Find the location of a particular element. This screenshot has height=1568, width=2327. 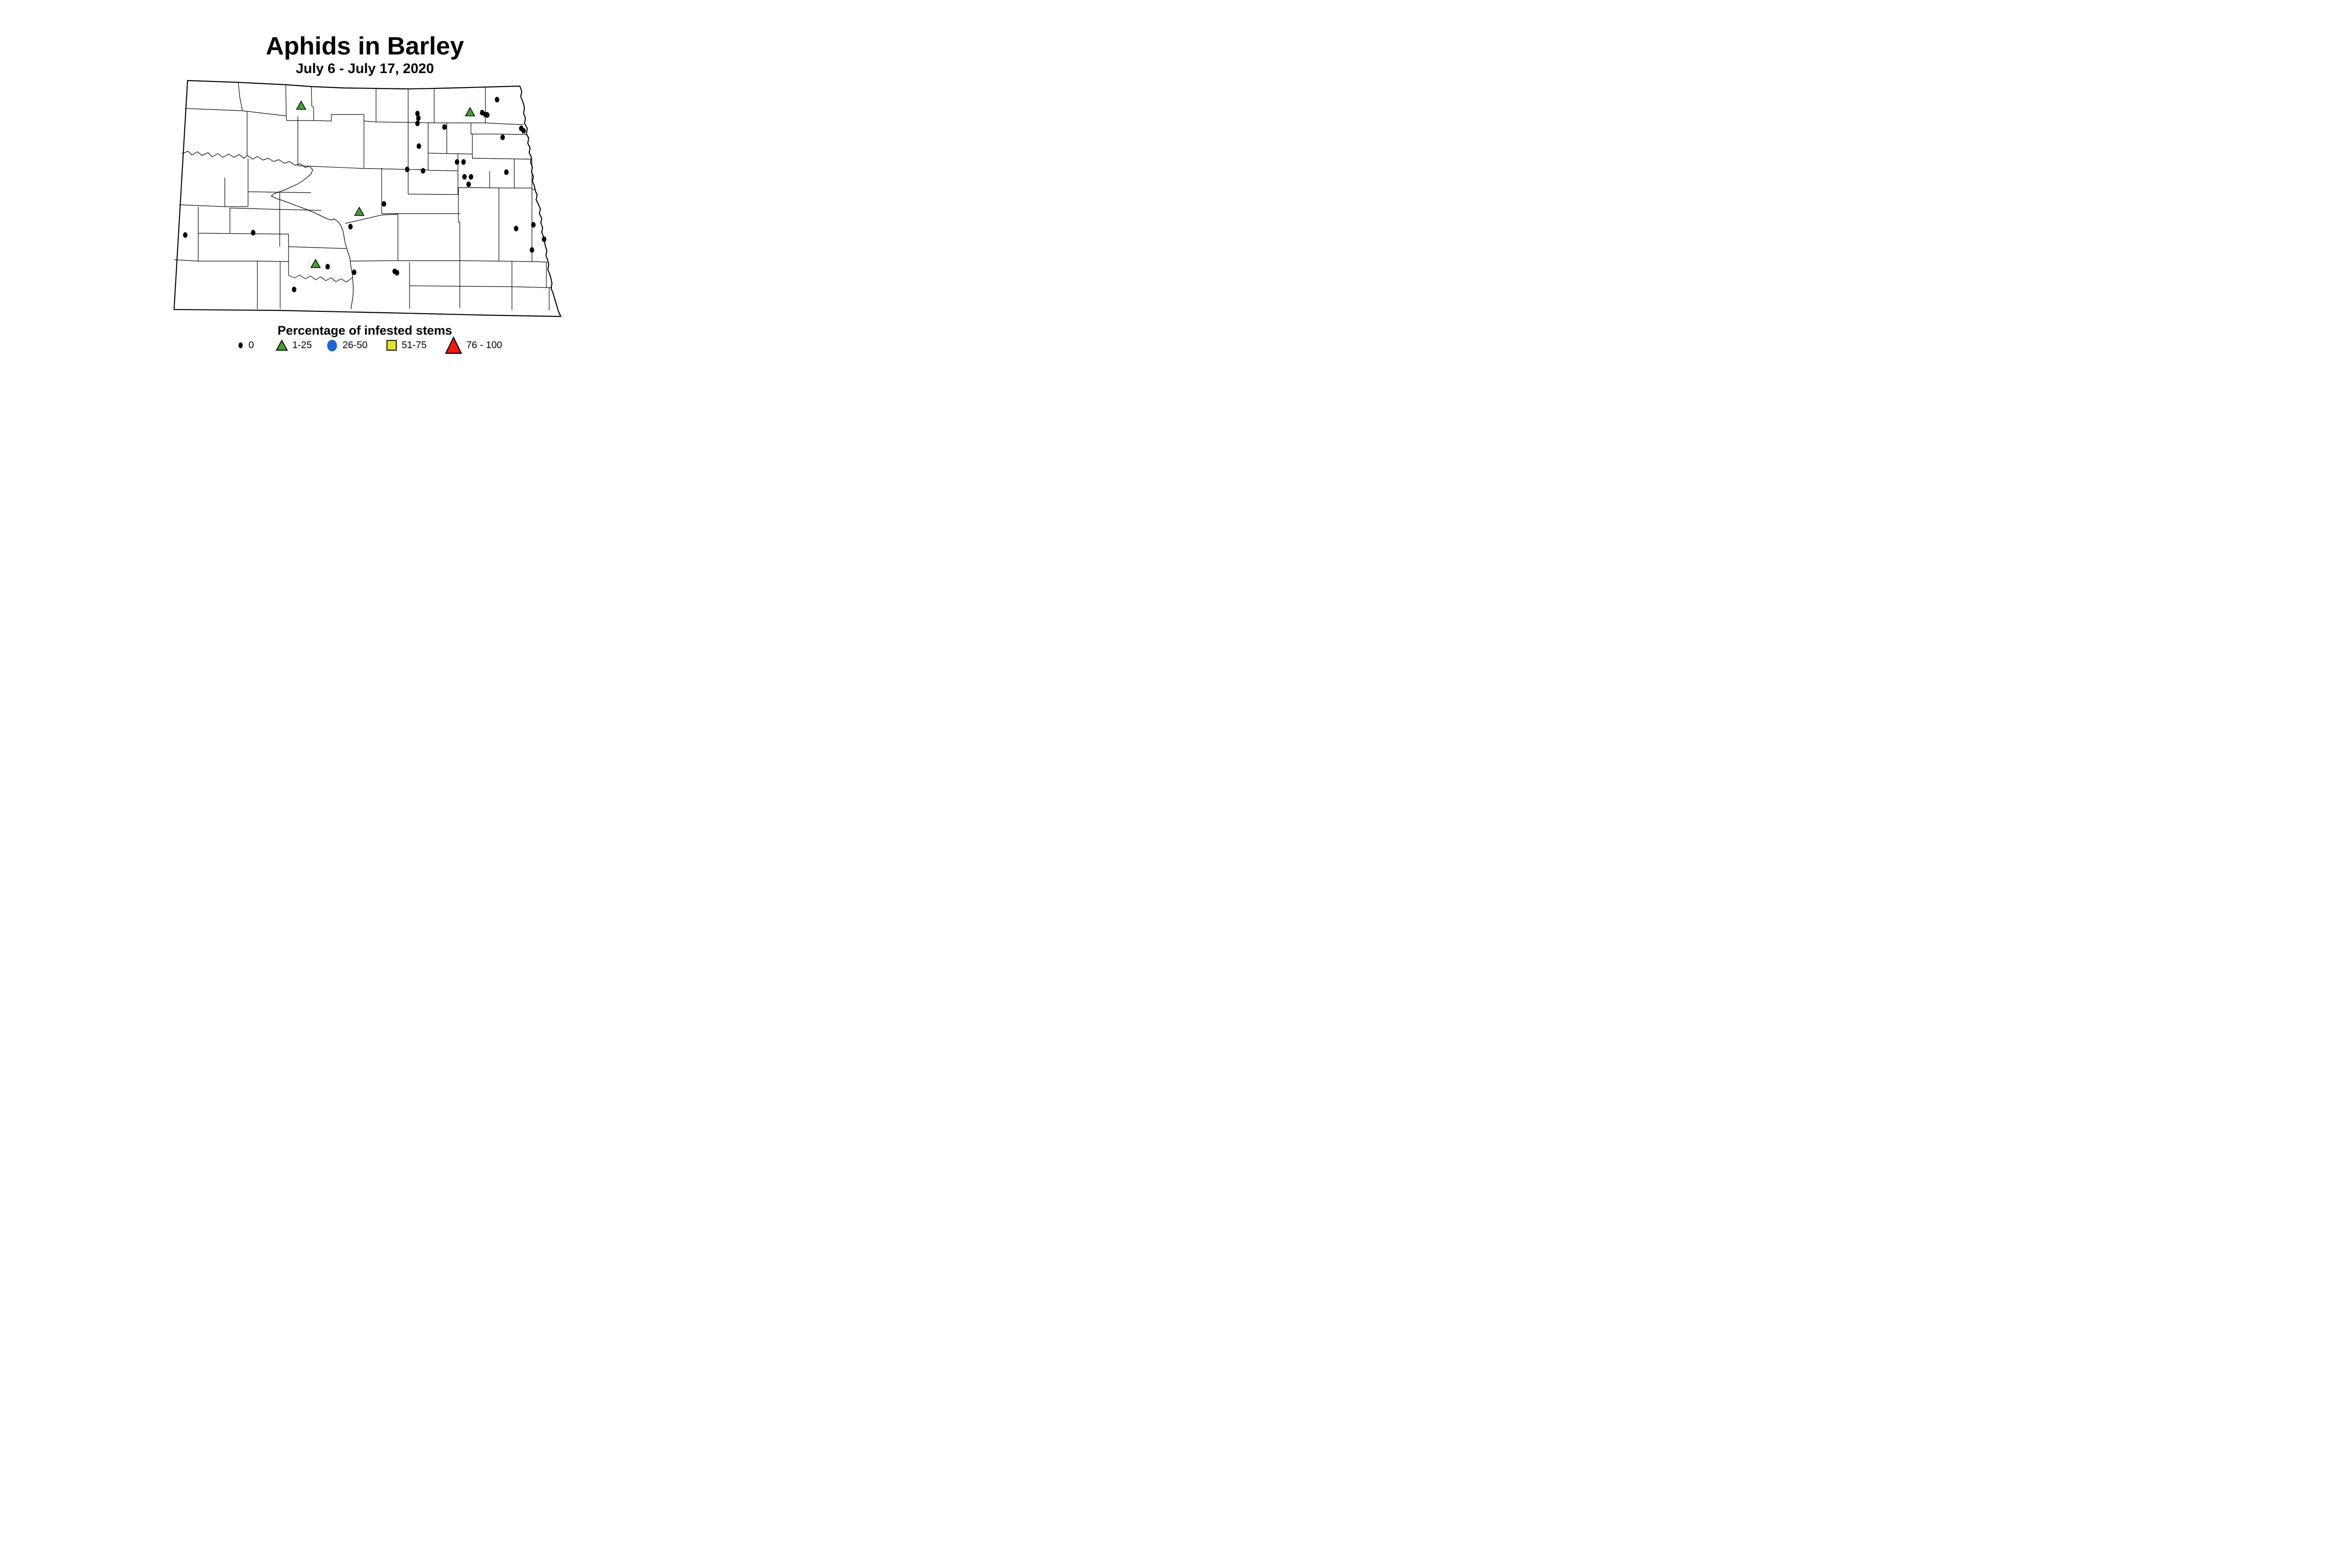

legend-square-icon is located at coordinates (391, 345).